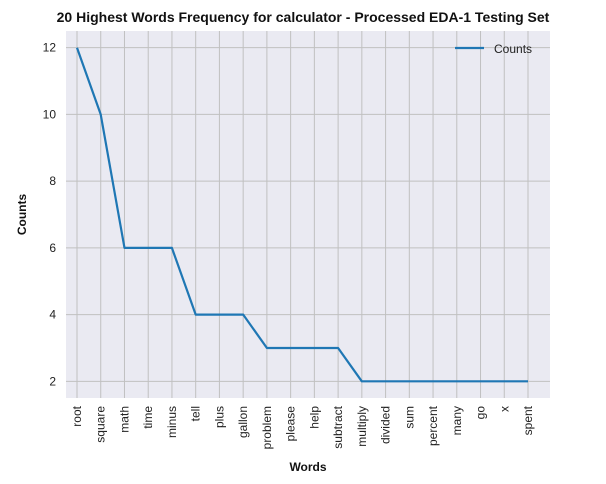 The image size is (606, 484). I want to click on x-tick-label: divided, so click(386, 425).